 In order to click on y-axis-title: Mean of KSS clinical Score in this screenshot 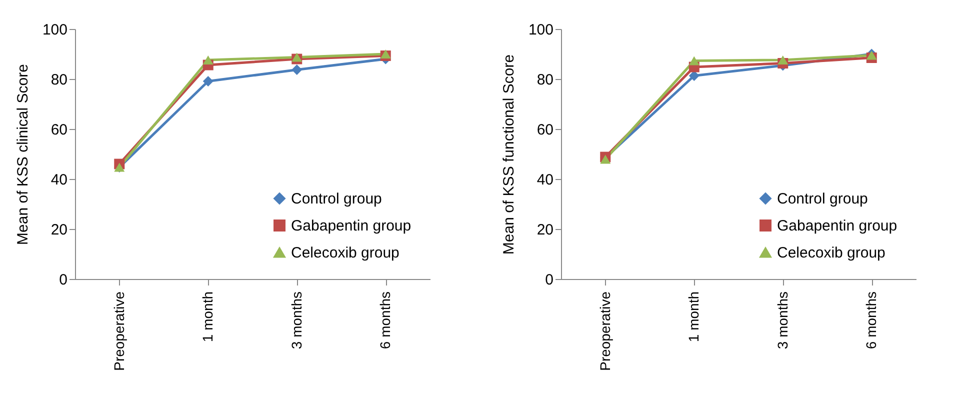, I will do `click(23, 154)`.